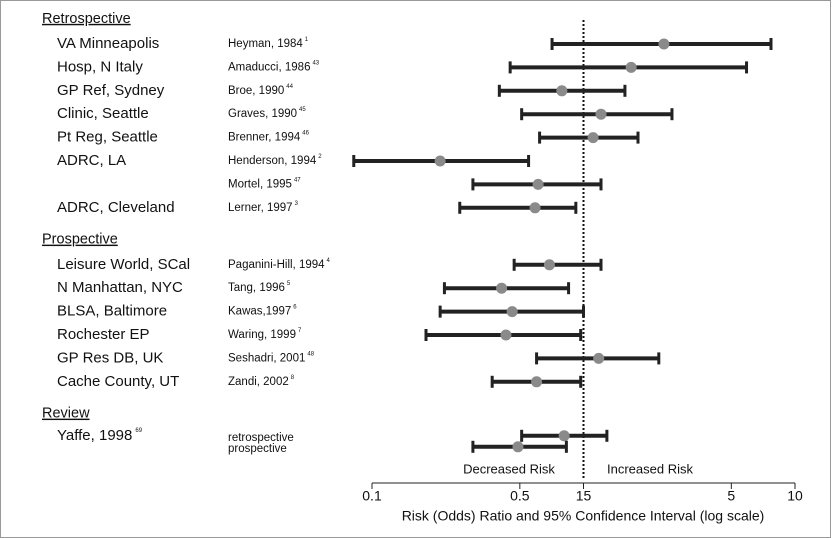 This screenshot has height=538, width=837. I want to click on site-label: Rochester EP, so click(103, 334).